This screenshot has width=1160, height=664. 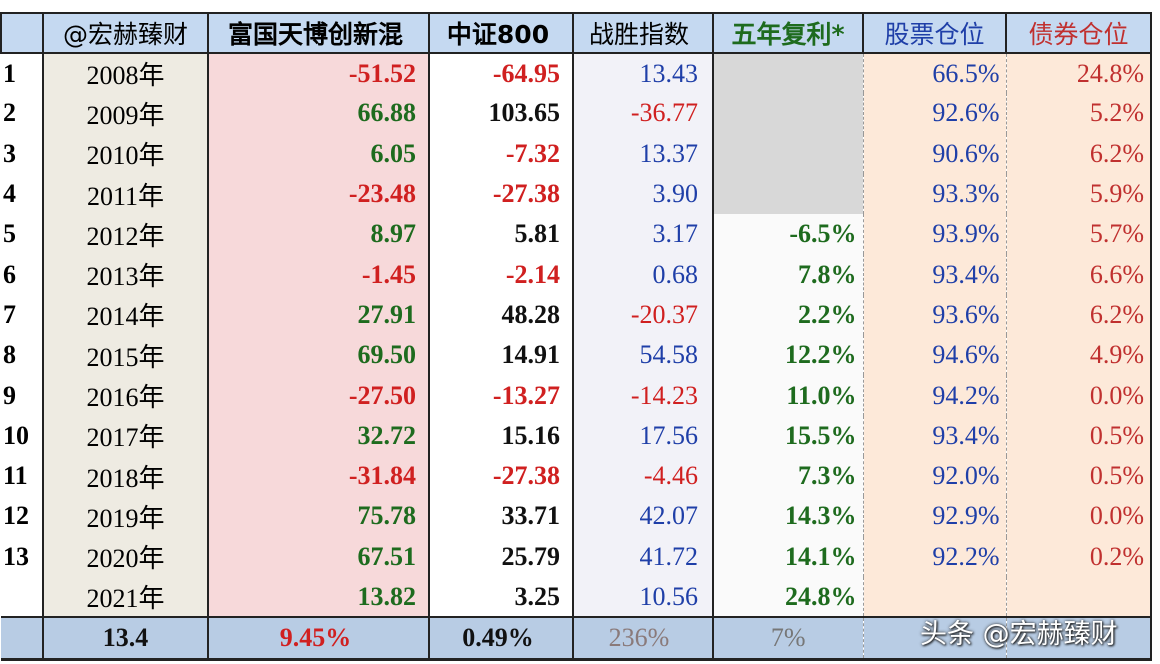 I want to click on table-cell: -20.37, so click(x=642, y=315).